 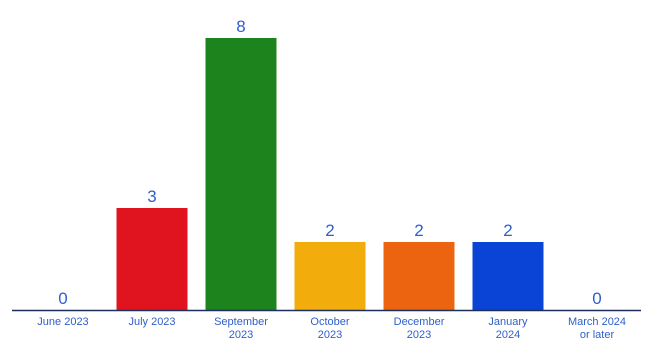 What do you see at coordinates (597, 335) in the screenshot?
I see `x-tick-label-line: or later` at bounding box center [597, 335].